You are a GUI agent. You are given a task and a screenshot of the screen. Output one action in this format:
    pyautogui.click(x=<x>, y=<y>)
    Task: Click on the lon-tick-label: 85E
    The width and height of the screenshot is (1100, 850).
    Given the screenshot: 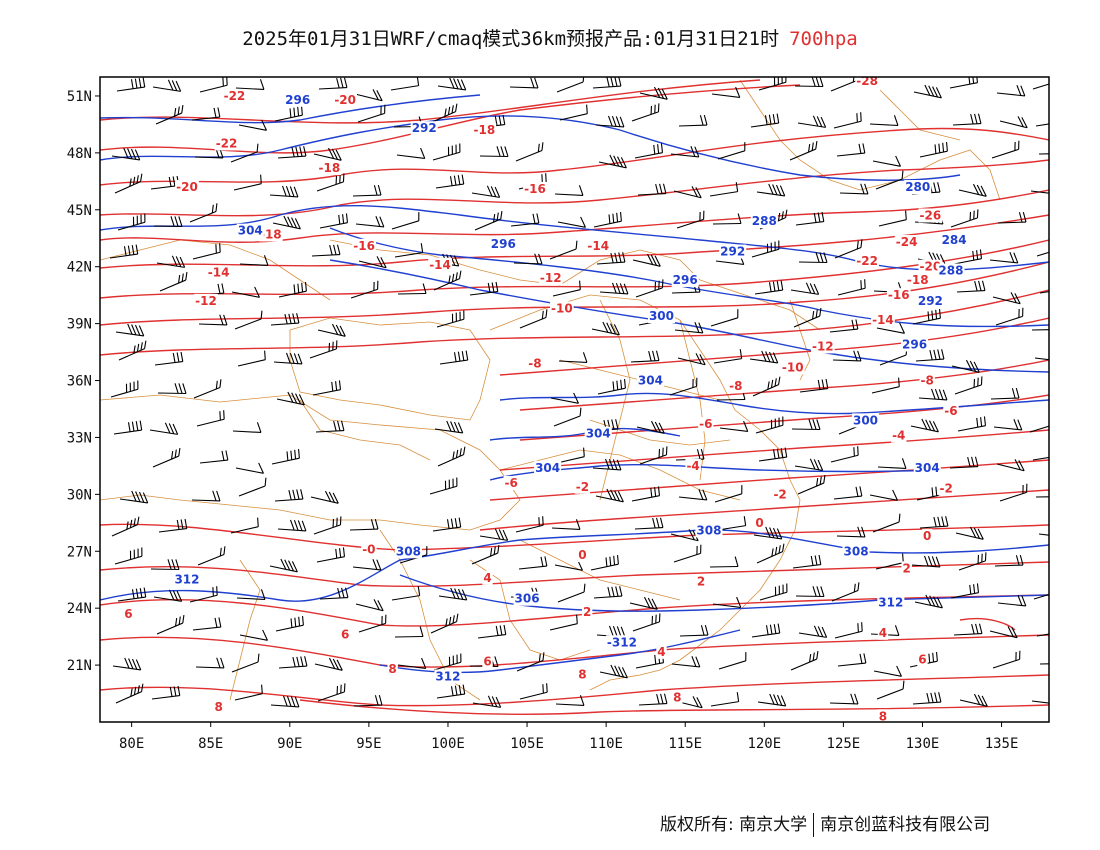 What is the action you would take?
    pyautogui.click(x=210, y=744)
    